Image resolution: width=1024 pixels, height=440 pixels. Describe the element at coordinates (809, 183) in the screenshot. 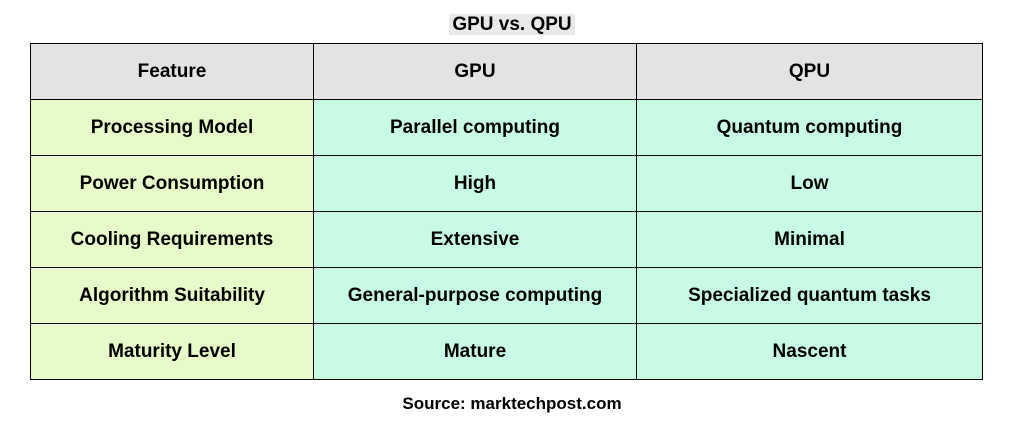

I see `qpu-cell: Low` at that location.